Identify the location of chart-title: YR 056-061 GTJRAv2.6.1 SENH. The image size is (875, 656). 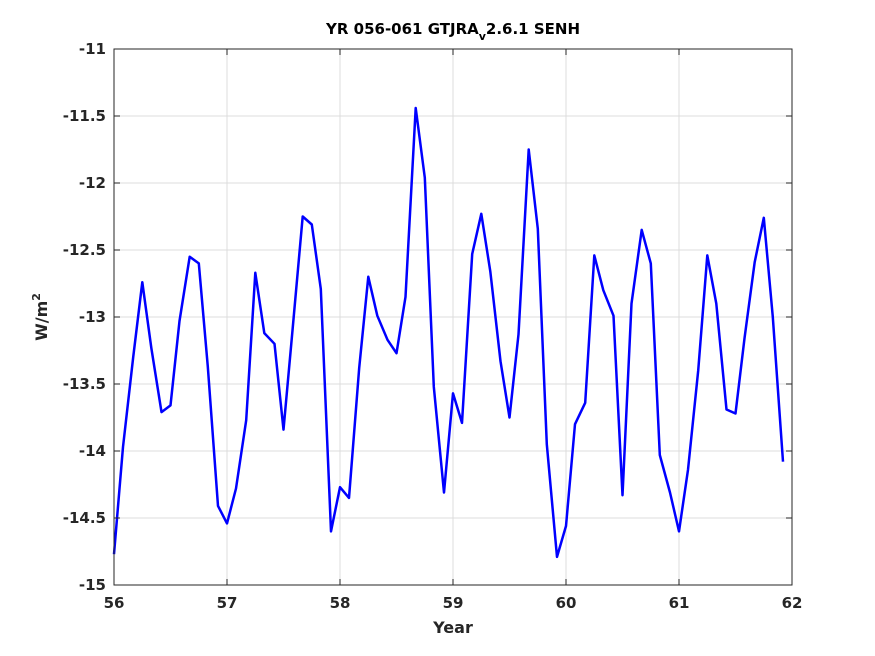
(452, 31).